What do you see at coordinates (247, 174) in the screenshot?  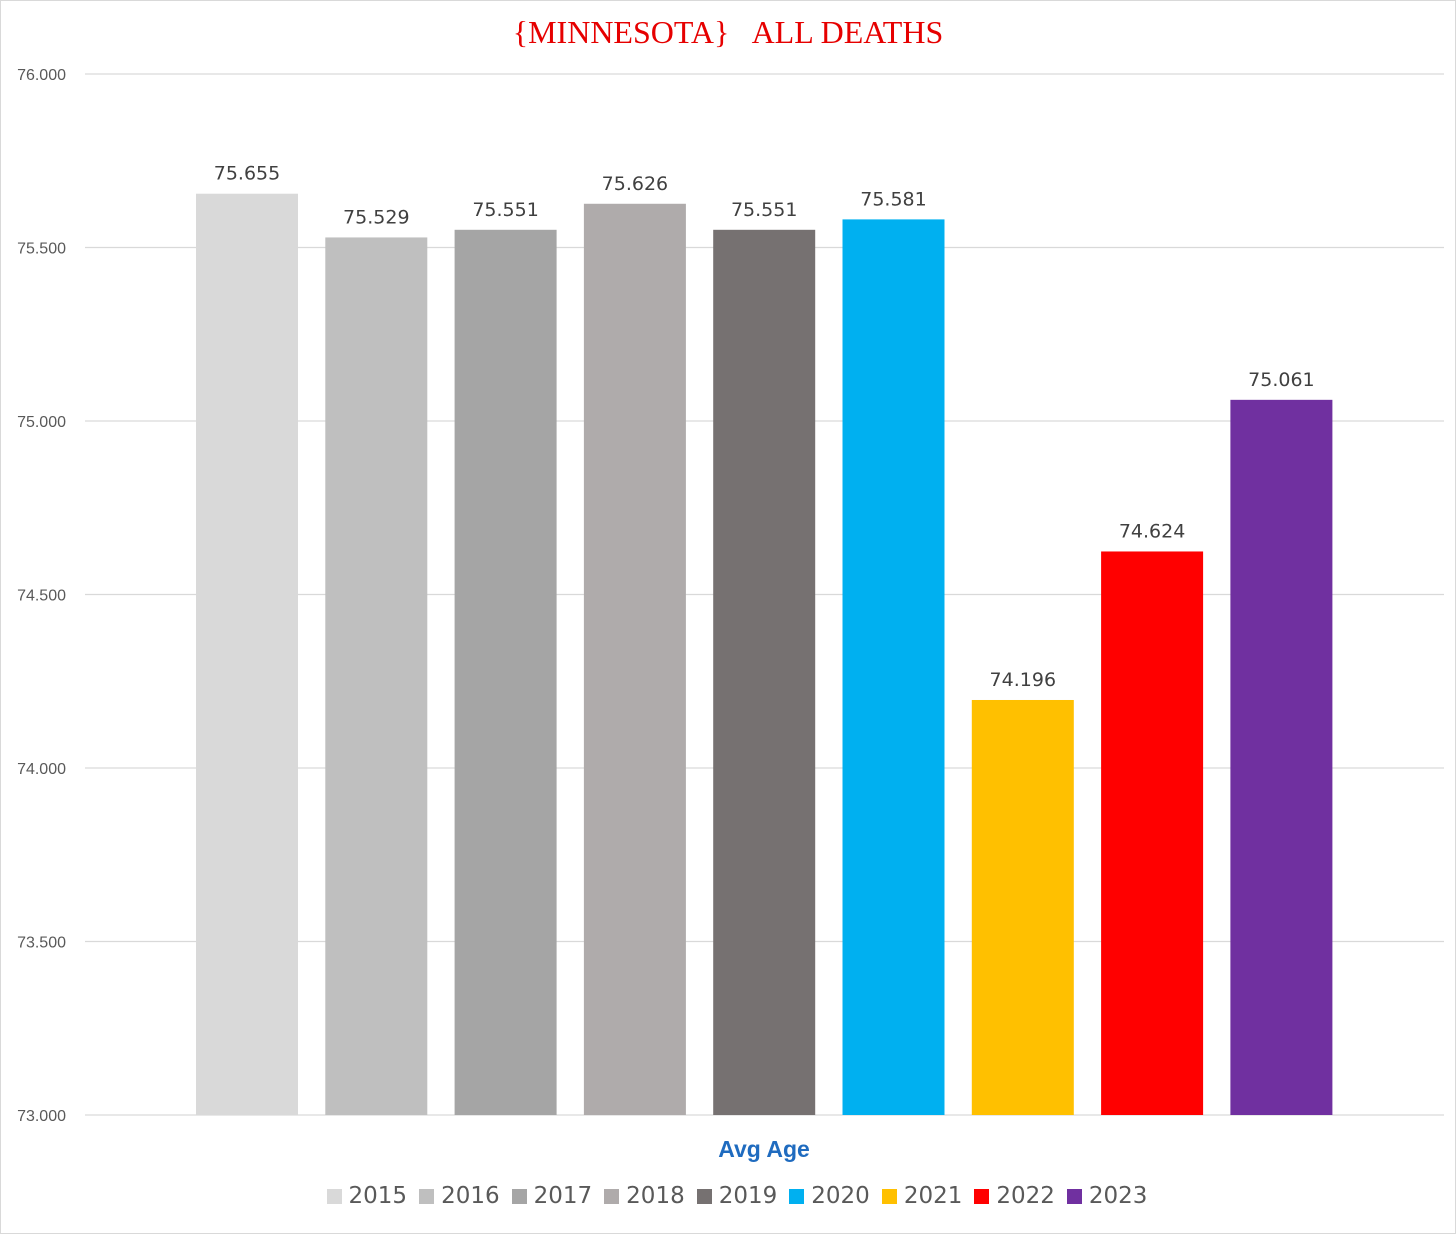 I see `data-label-2015: 75.655` at bounding box center [247, 174].